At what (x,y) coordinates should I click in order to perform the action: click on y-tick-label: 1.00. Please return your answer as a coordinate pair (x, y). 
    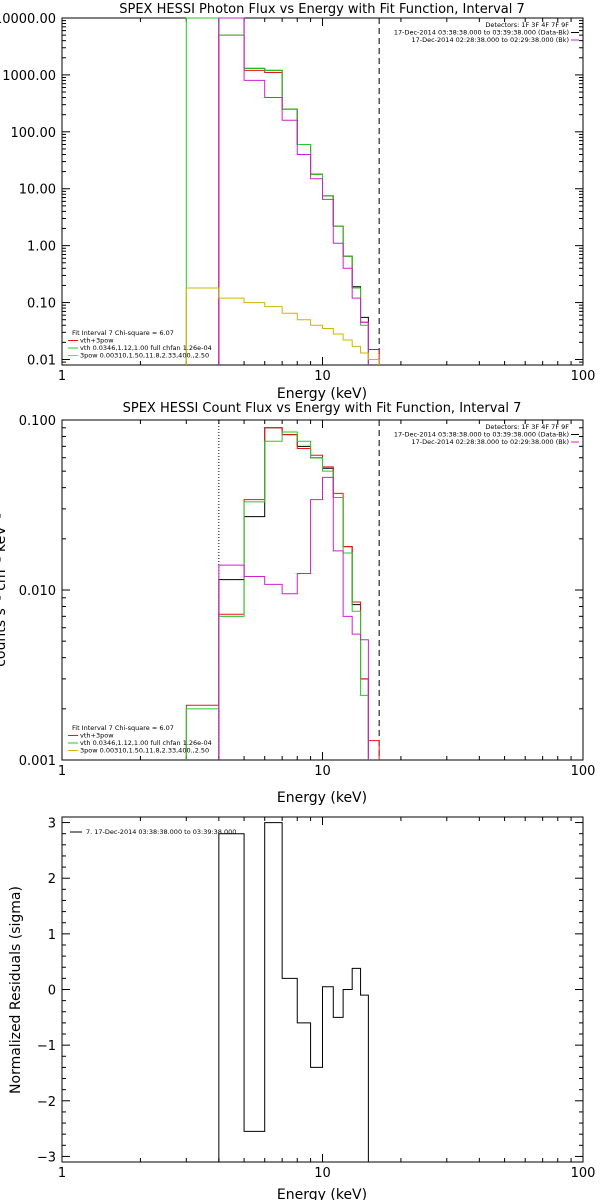
    Looking at the image, I should click on (41, 247).